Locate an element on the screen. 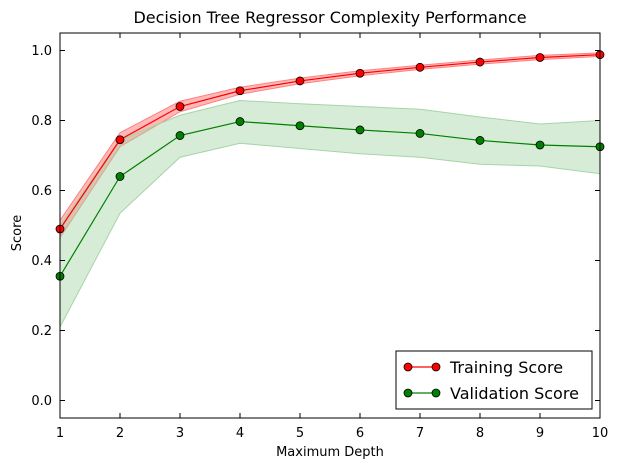 This screenshot has height=472, width=619. legend-box is located at coordinates (494, 380).